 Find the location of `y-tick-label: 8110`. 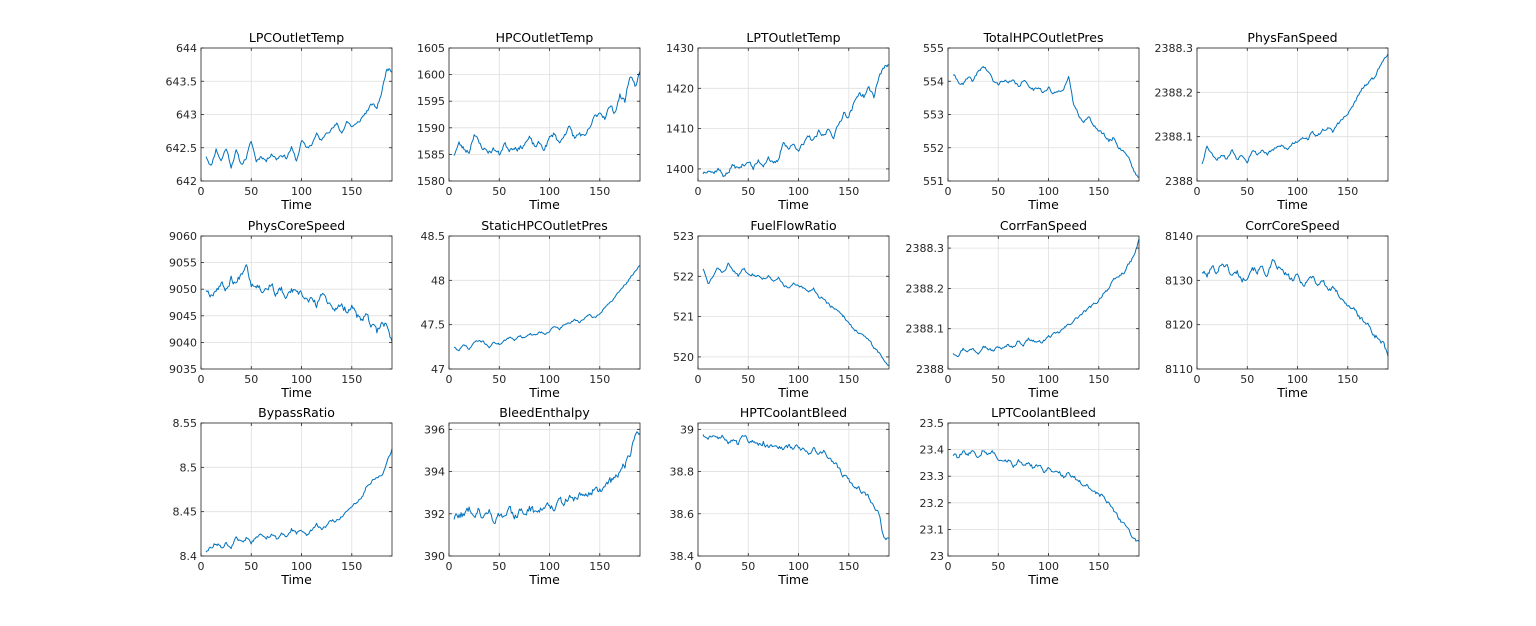

y-tick-label: 8110 is located at coordinates (1179, 369).